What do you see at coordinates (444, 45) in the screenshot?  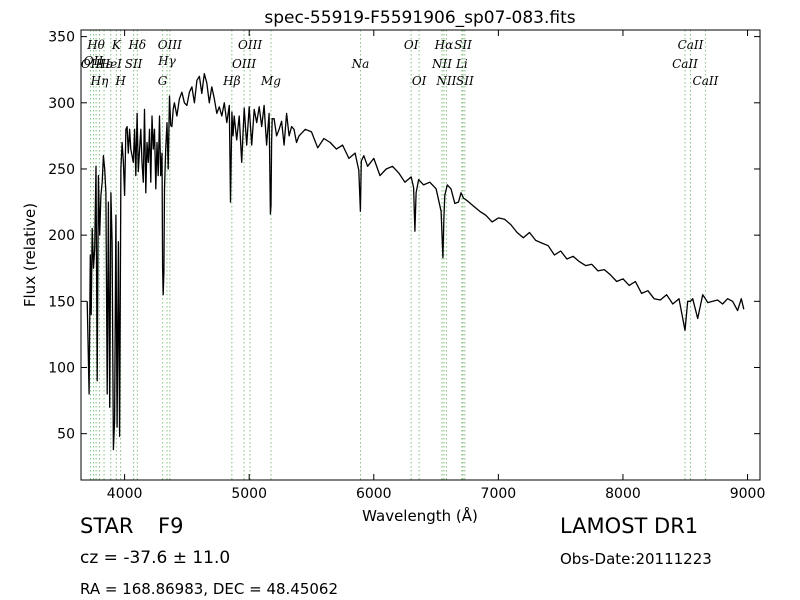 I see `line-marker-label: Hα` at bounding box center [444, 45].